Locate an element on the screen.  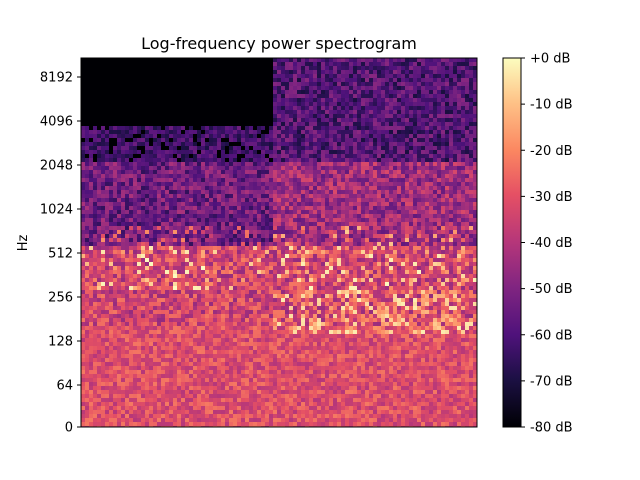
y-tick-label: 0 is located at coordinates (69, 428).